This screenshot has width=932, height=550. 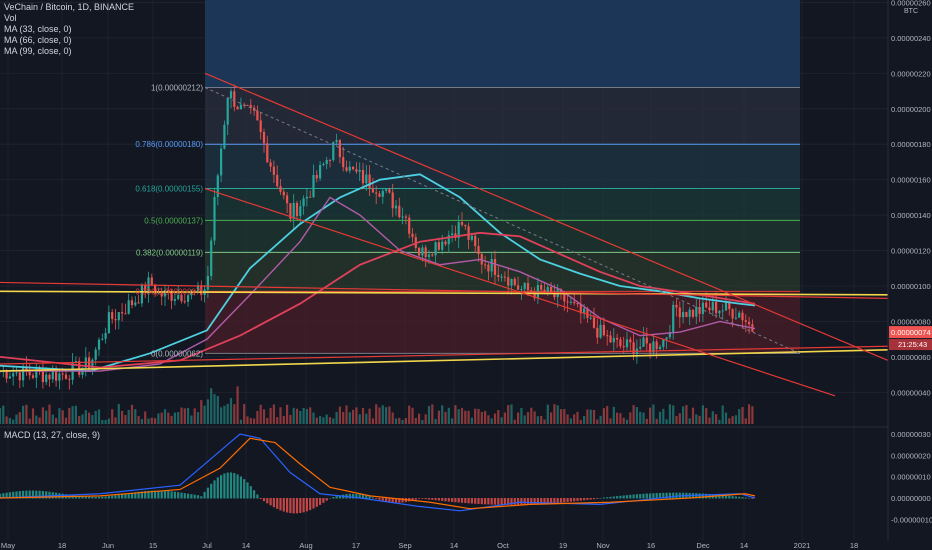 What do you see at coordinates (246, 545) in the screenshot?
I see `time-tick-label: 14` at bounding box center [246, 545].